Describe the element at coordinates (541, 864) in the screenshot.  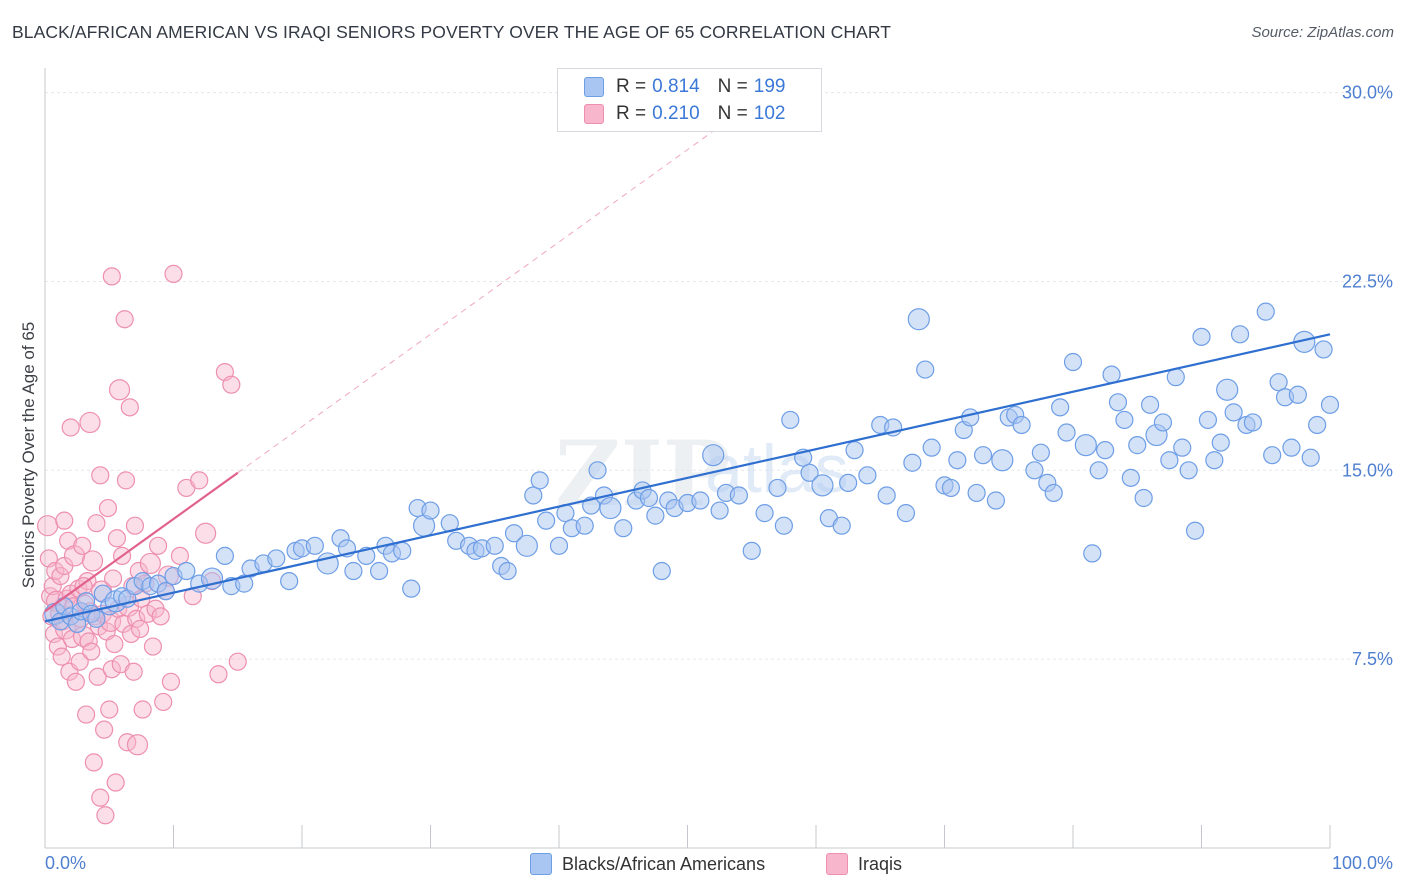
I see `bottom-legend-swatch-blue` at that location.